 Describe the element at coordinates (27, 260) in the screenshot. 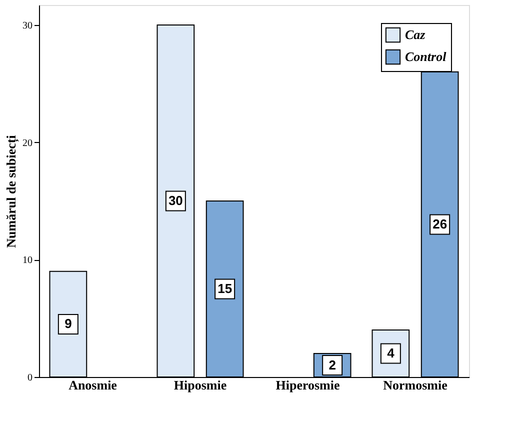

I see `y-tick-label: 10` at that location.